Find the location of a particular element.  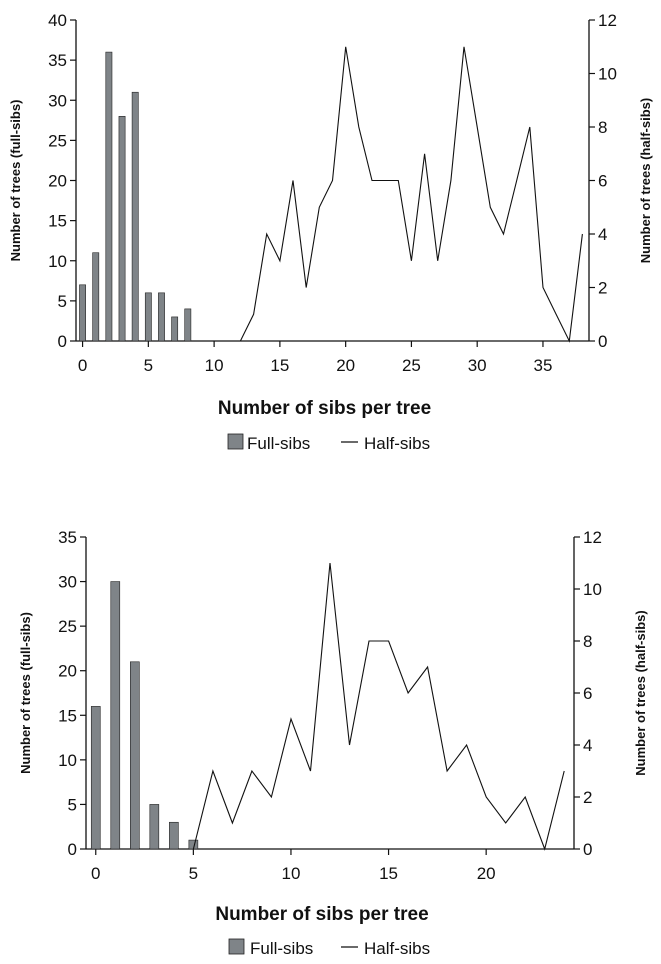

x-tick-label: 30 is located at coordinates (477, 365).